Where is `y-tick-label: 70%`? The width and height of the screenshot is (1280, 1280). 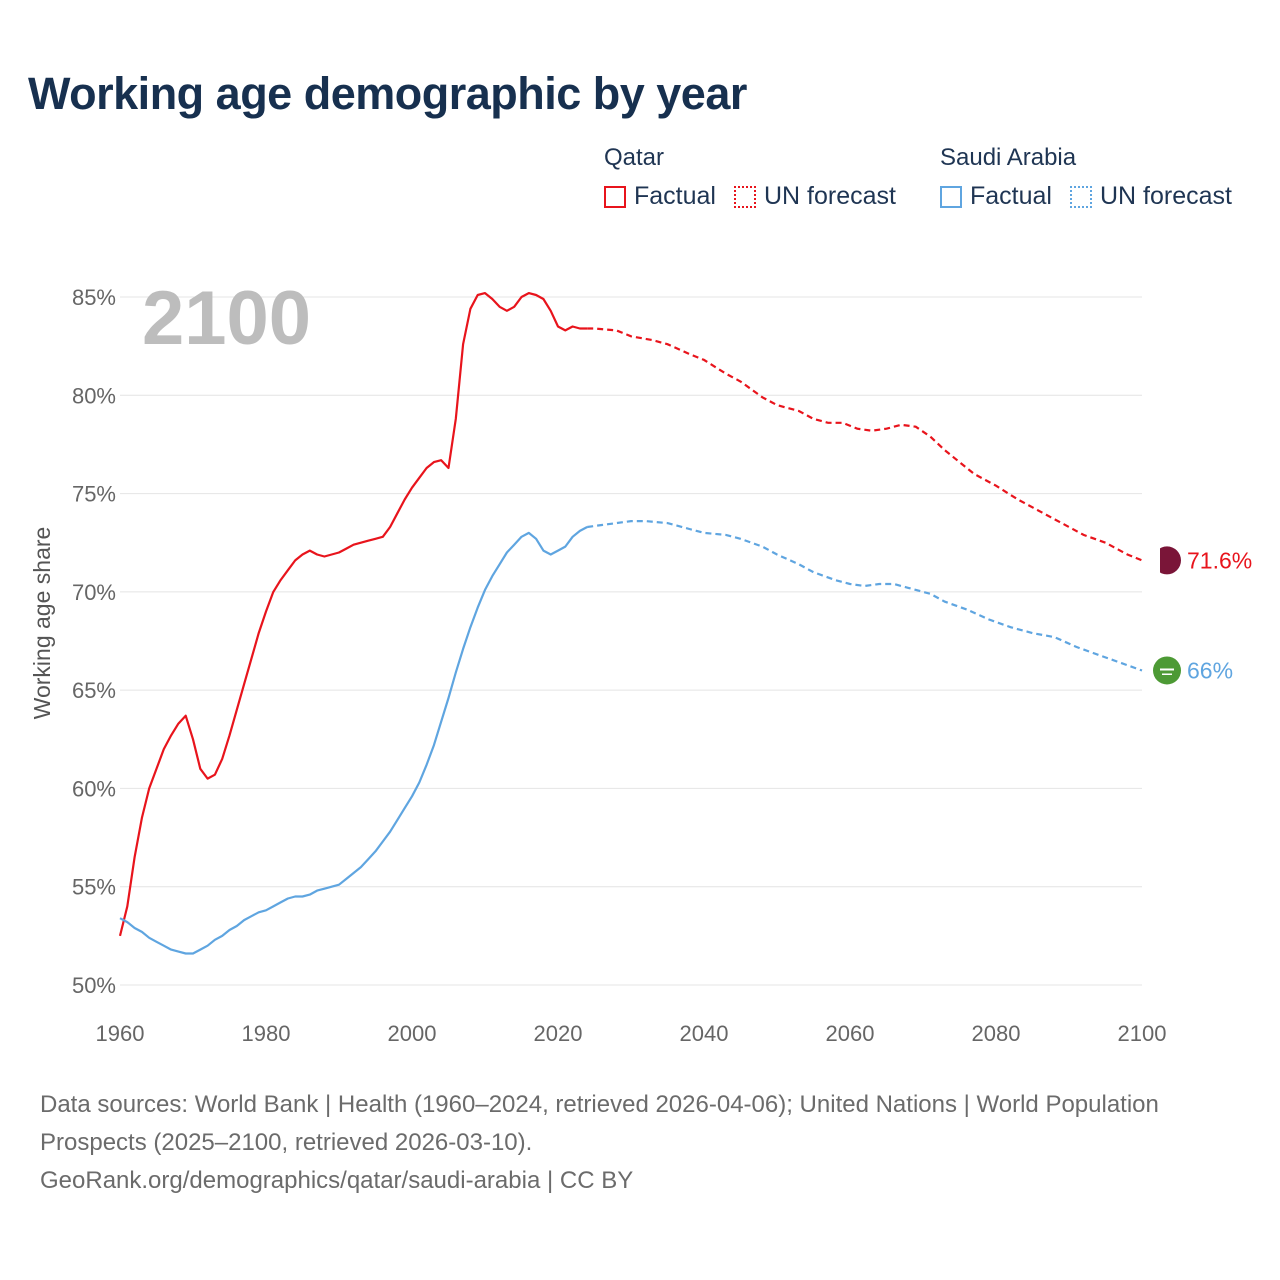 y-tick-label: 70% is located at coordinates (94, 592).